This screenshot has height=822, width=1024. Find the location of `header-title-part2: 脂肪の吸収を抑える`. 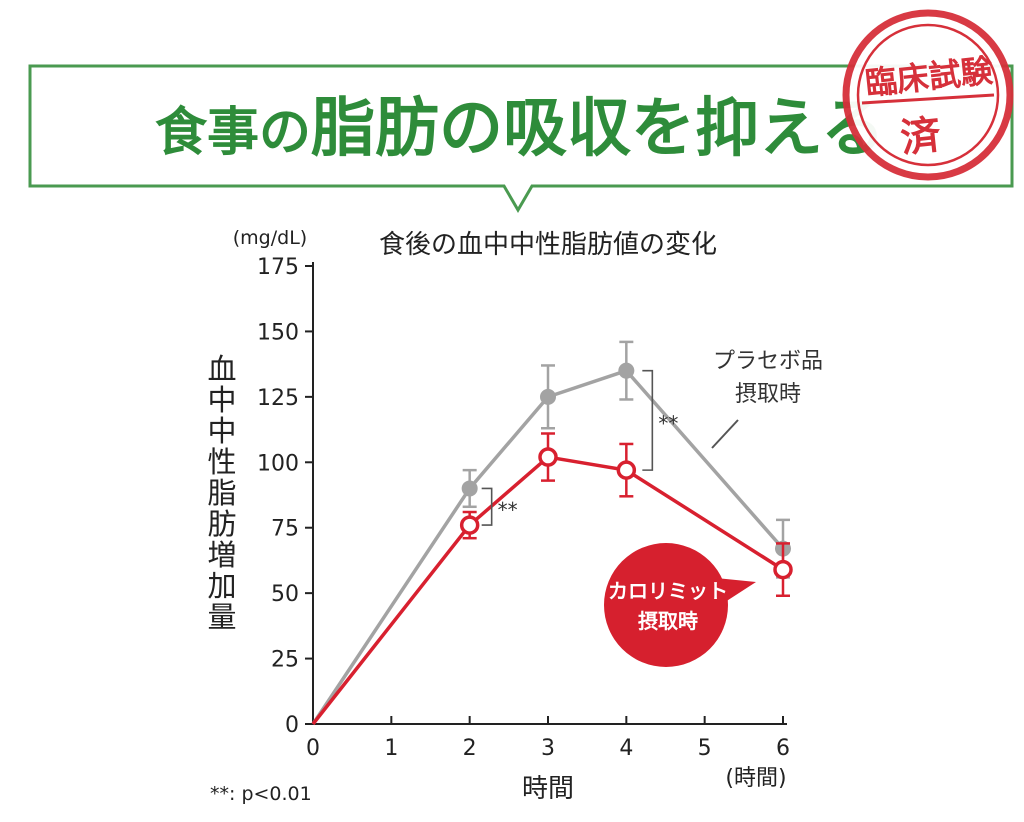

header-title-part2: 脂肪の吸収を抑える is located at coordinates (598, 128).